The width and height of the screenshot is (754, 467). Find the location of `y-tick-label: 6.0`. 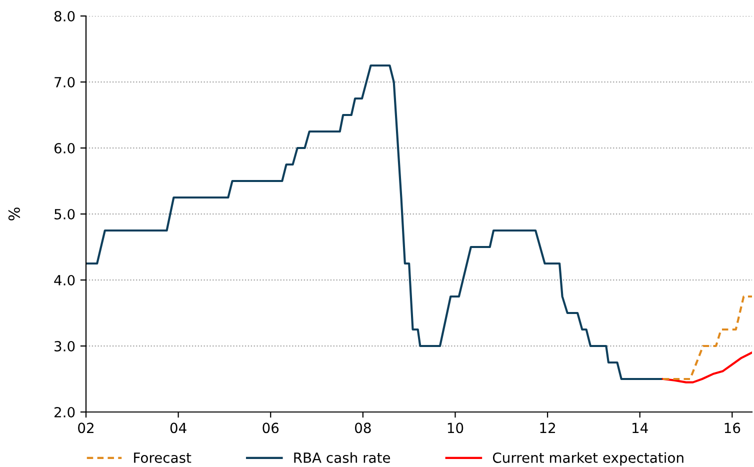

y-tick-label: 6.0 is located at coordinates (64, 148).